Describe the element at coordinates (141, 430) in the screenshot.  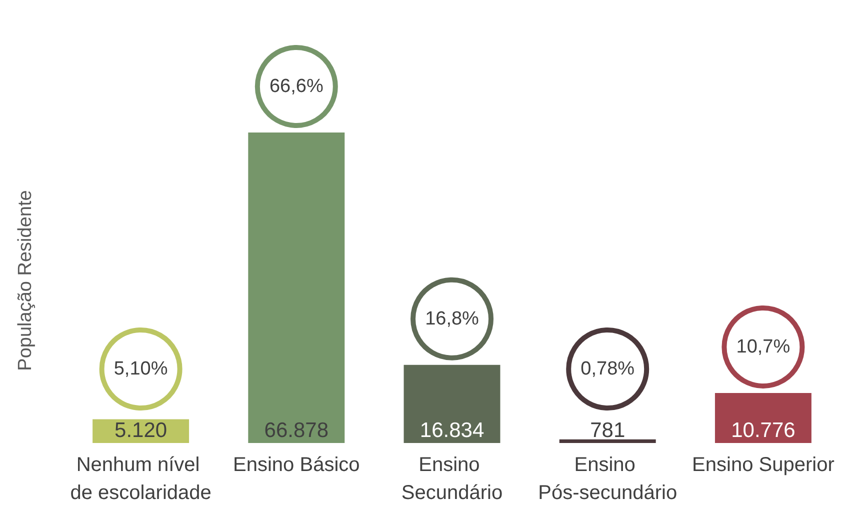
I see `data-label: 5.120` at that location.